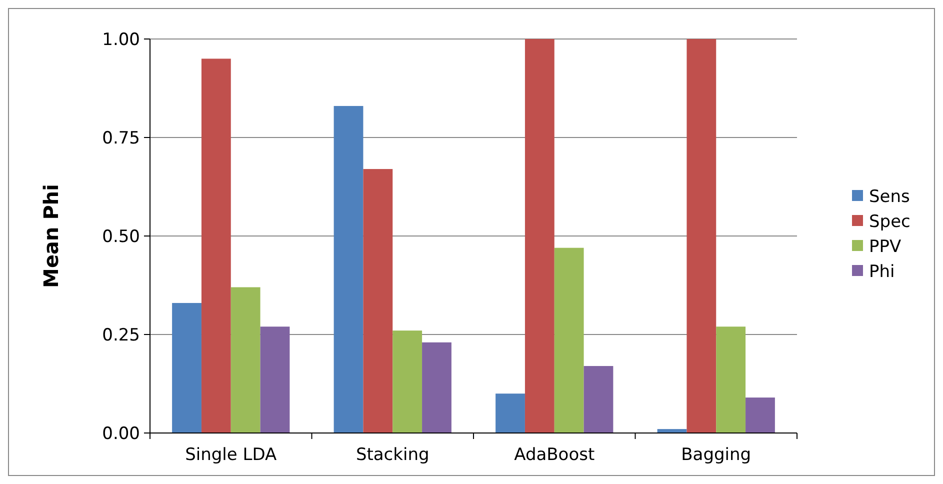  Describe the element at coordinates (231, 455) in the screenshot. I see `x-tick-label: Single LDA` at that location.